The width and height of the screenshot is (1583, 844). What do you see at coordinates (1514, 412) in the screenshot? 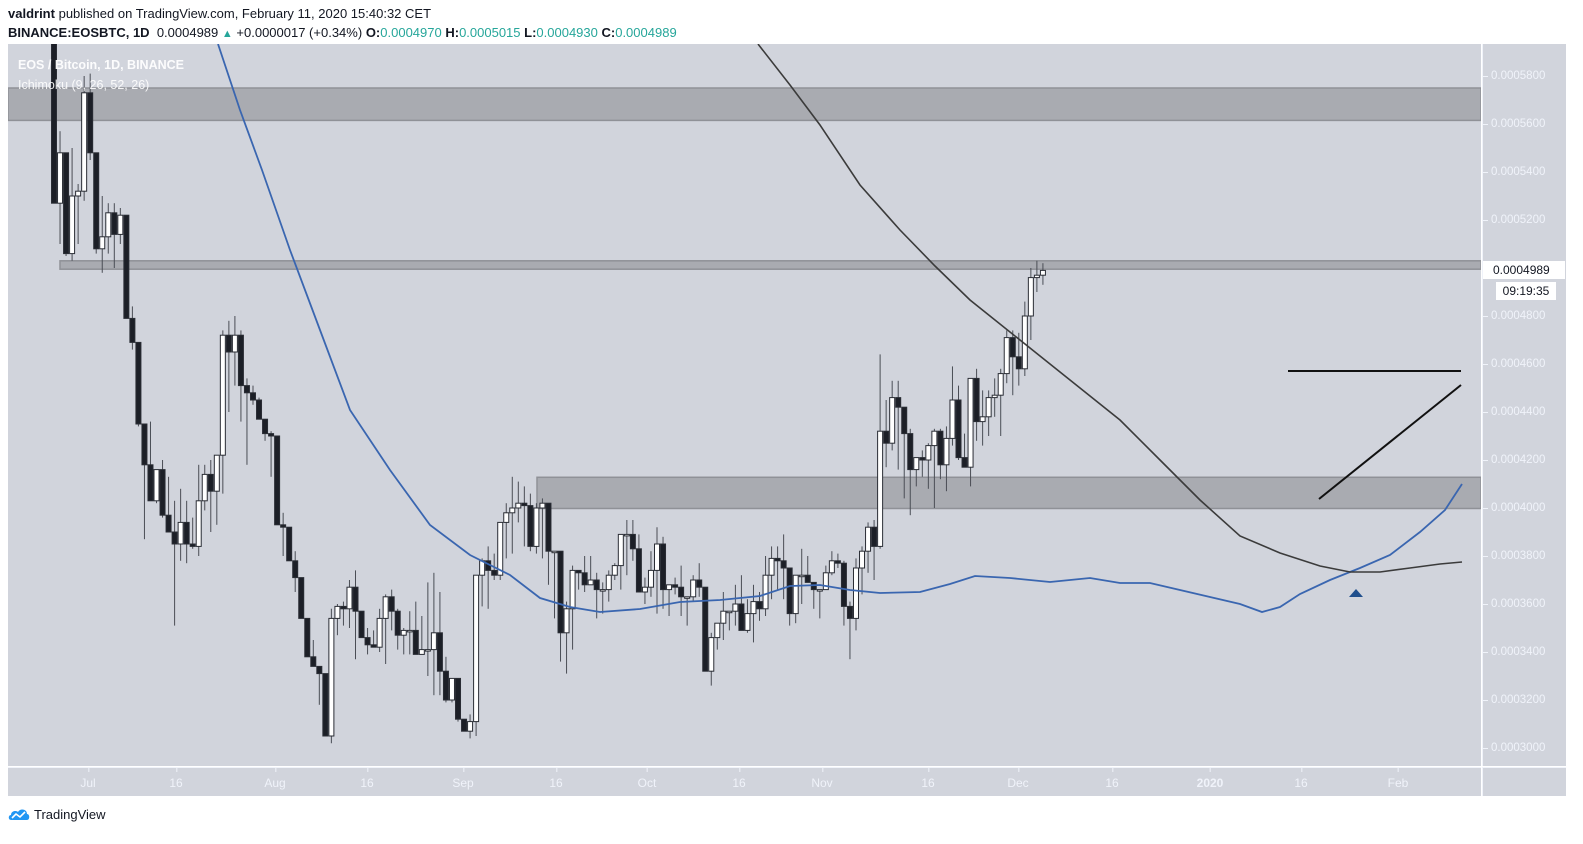
I see `price-tick-label: 0.0004400` at bounding box center [1514, 412].